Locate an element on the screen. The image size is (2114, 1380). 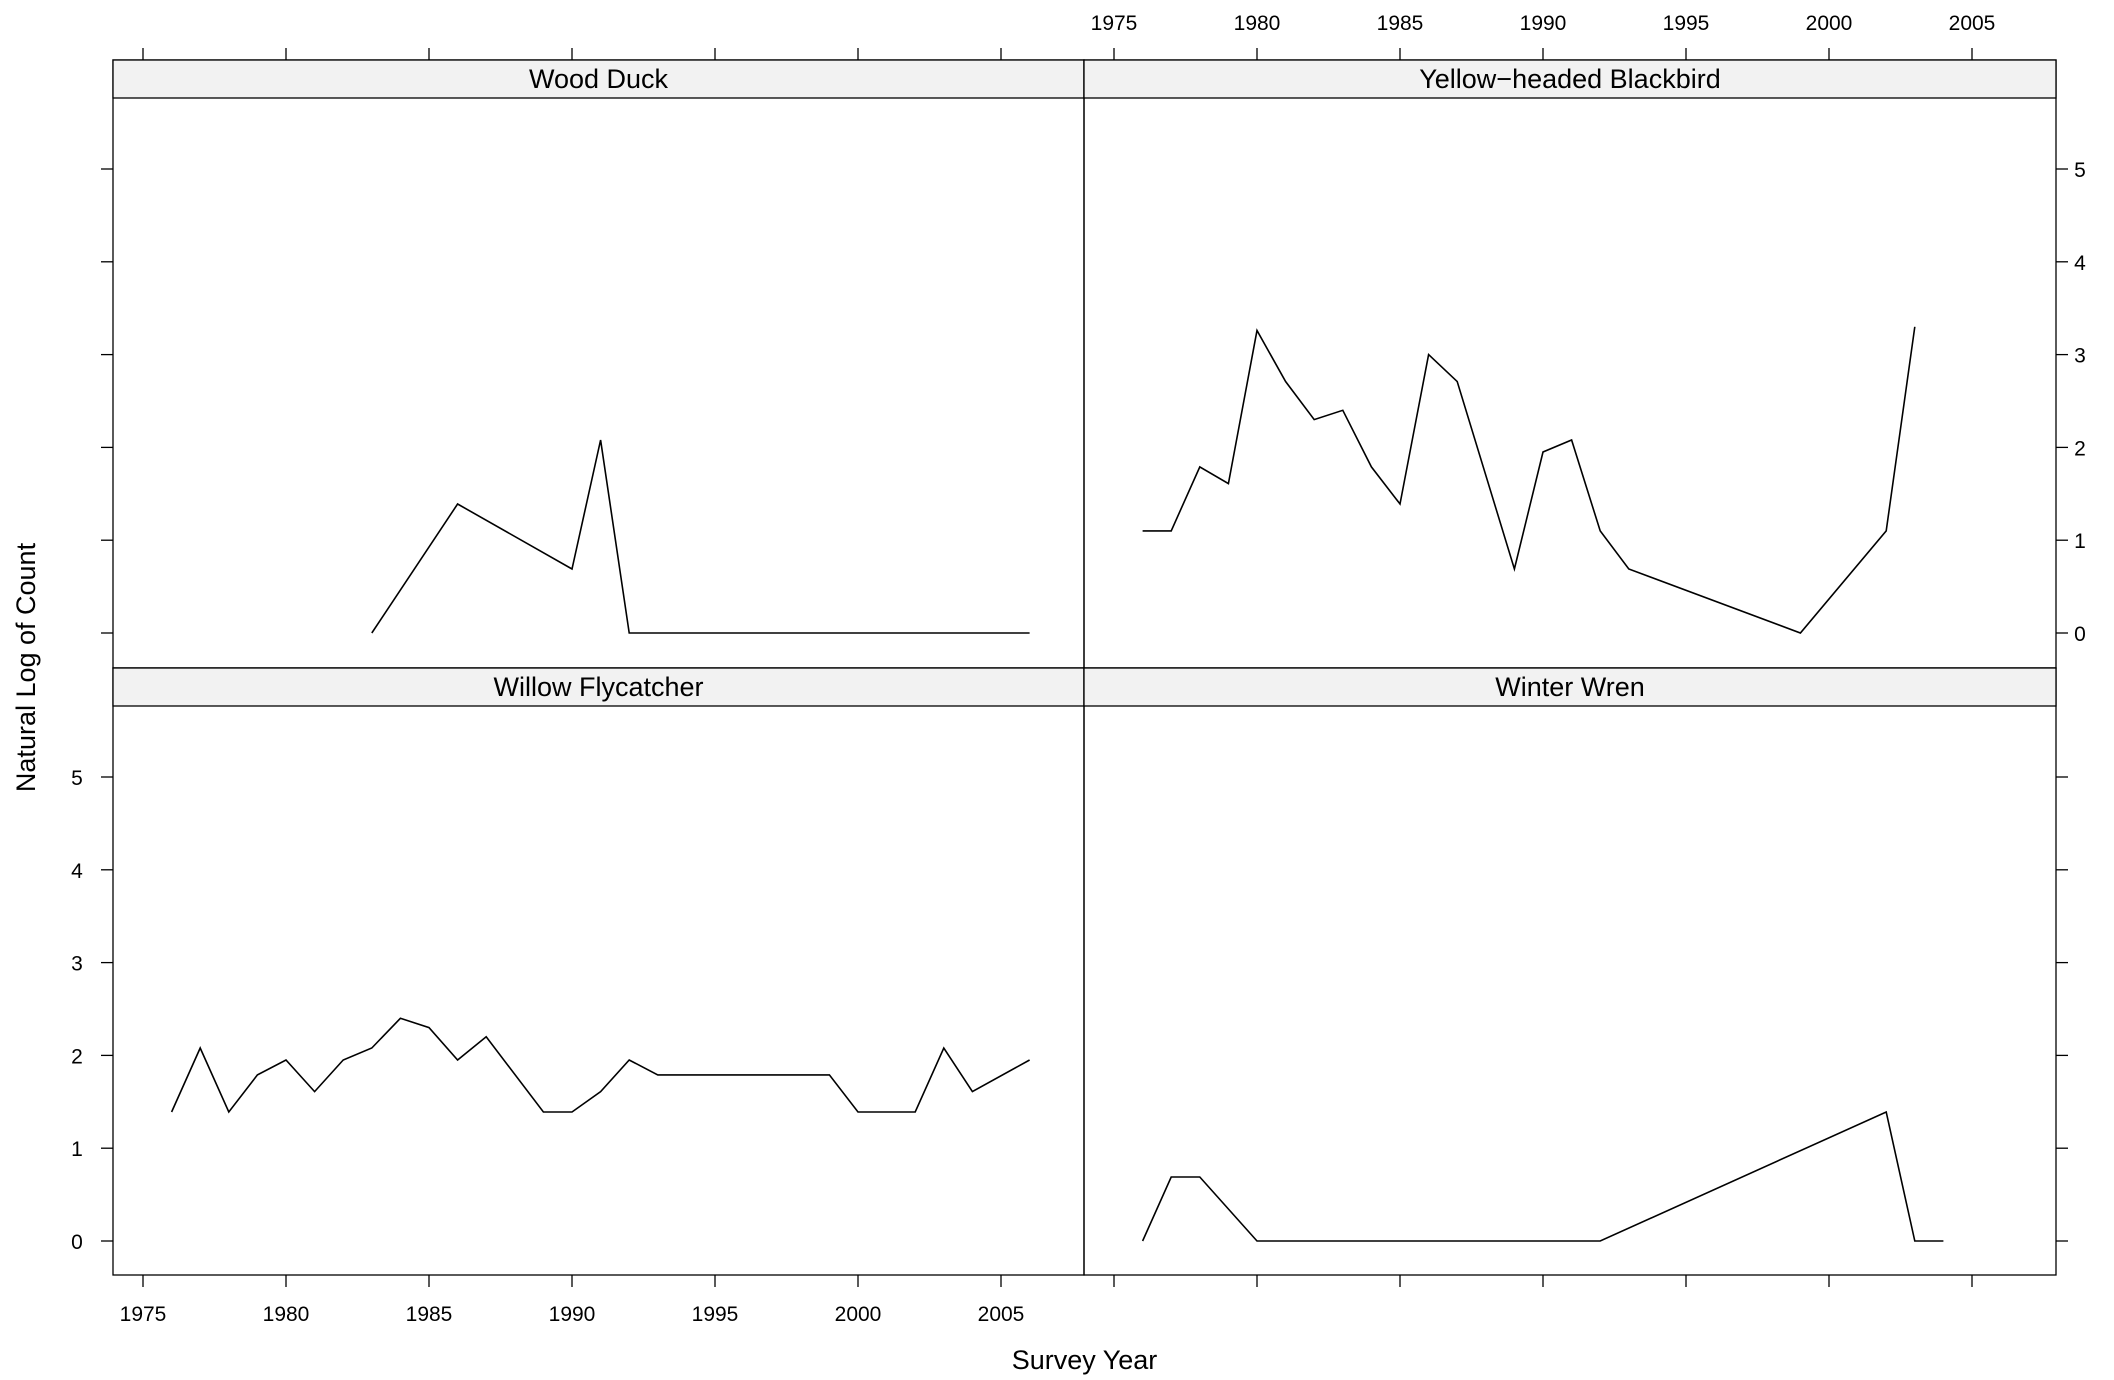
y-tick-label-right: 4 is located at coordinates (2080, 263).